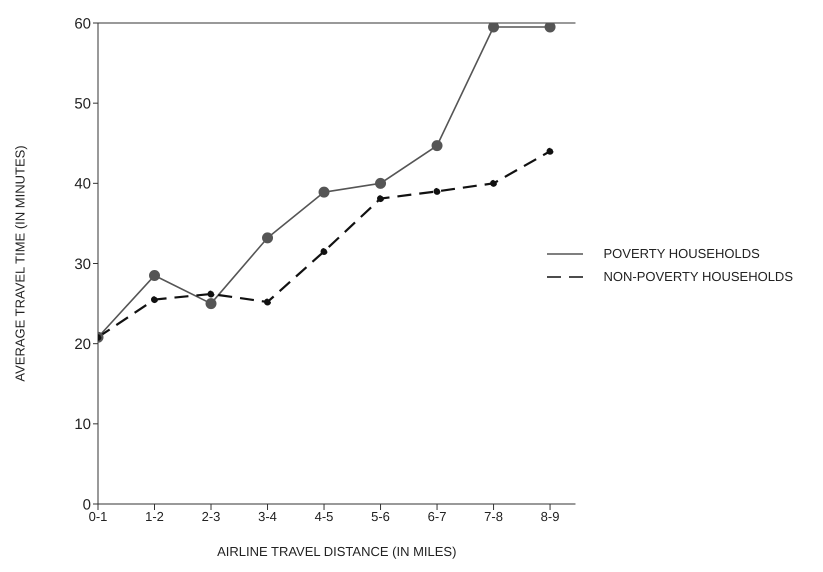  What do you see at coordinates (98, 516) in the screenshot?
I see `x-tick-label: 0-1` at bounding box center [98, 516].